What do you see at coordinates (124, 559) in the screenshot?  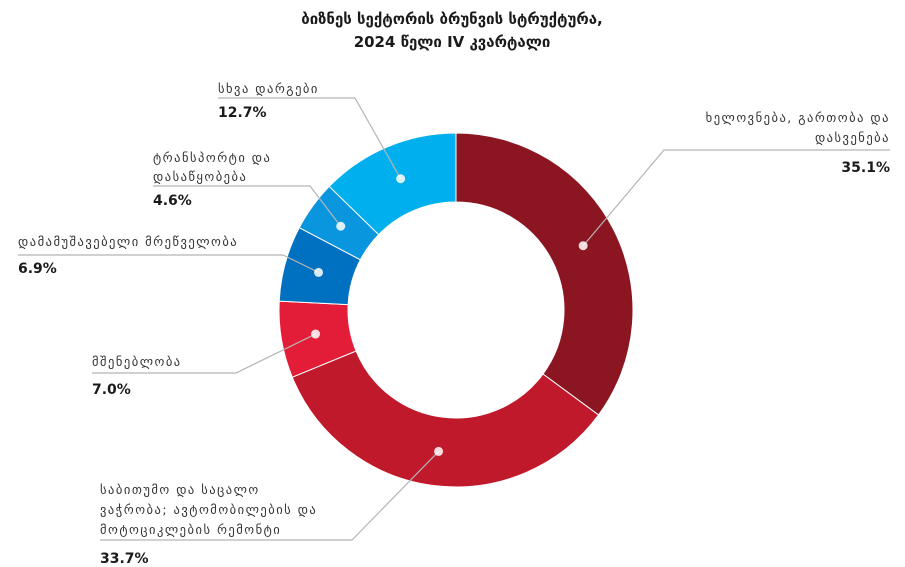 I see `slice-value-label-1: 33.7%` at bounding box center [124, 559].